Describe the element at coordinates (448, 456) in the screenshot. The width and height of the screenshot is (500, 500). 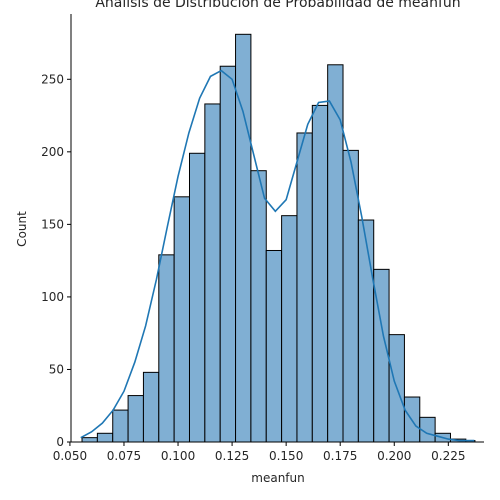
I see `x-tick-label: 0.225` at that location.